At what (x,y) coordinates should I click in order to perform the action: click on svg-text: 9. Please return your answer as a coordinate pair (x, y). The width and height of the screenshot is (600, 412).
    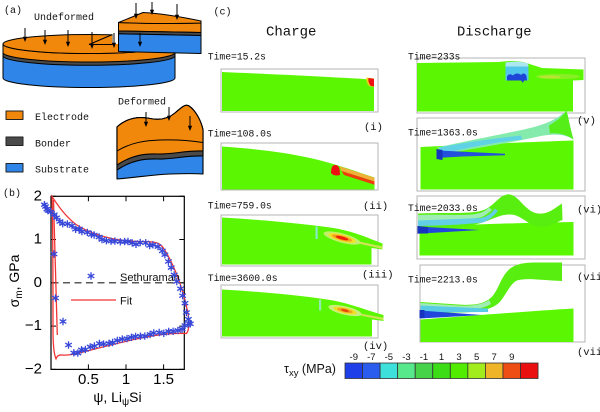
    Looking at the image, I should click on (511, 357).